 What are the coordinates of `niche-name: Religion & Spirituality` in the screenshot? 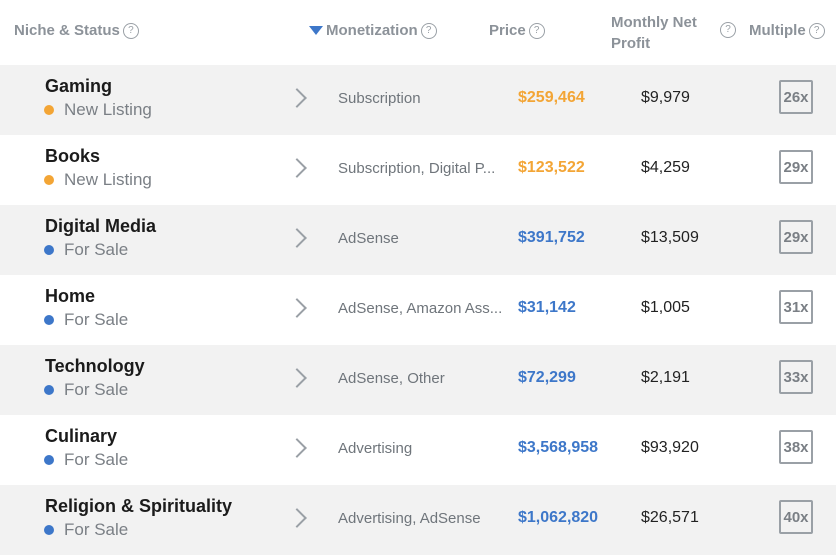 It's located at (139, 506).